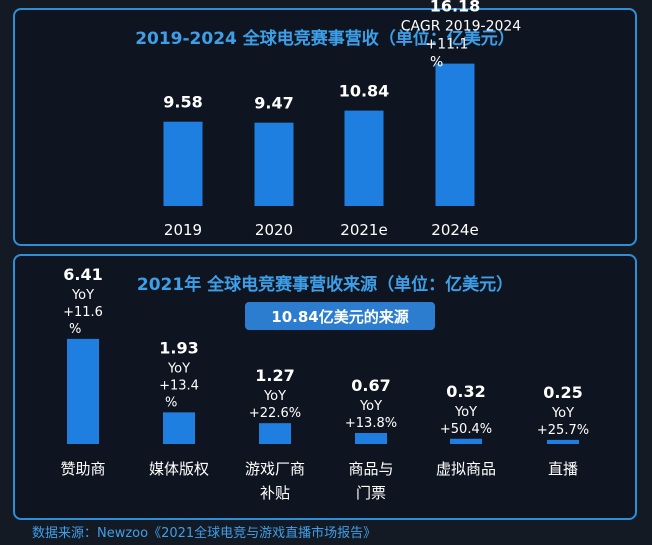 Image resolution: width=652 pixels, height=545 pixels. What do you see at coordinates (179, 385) in the screenshot?
I see `yoy-label: +13.4` at bounding box center [179, 385].